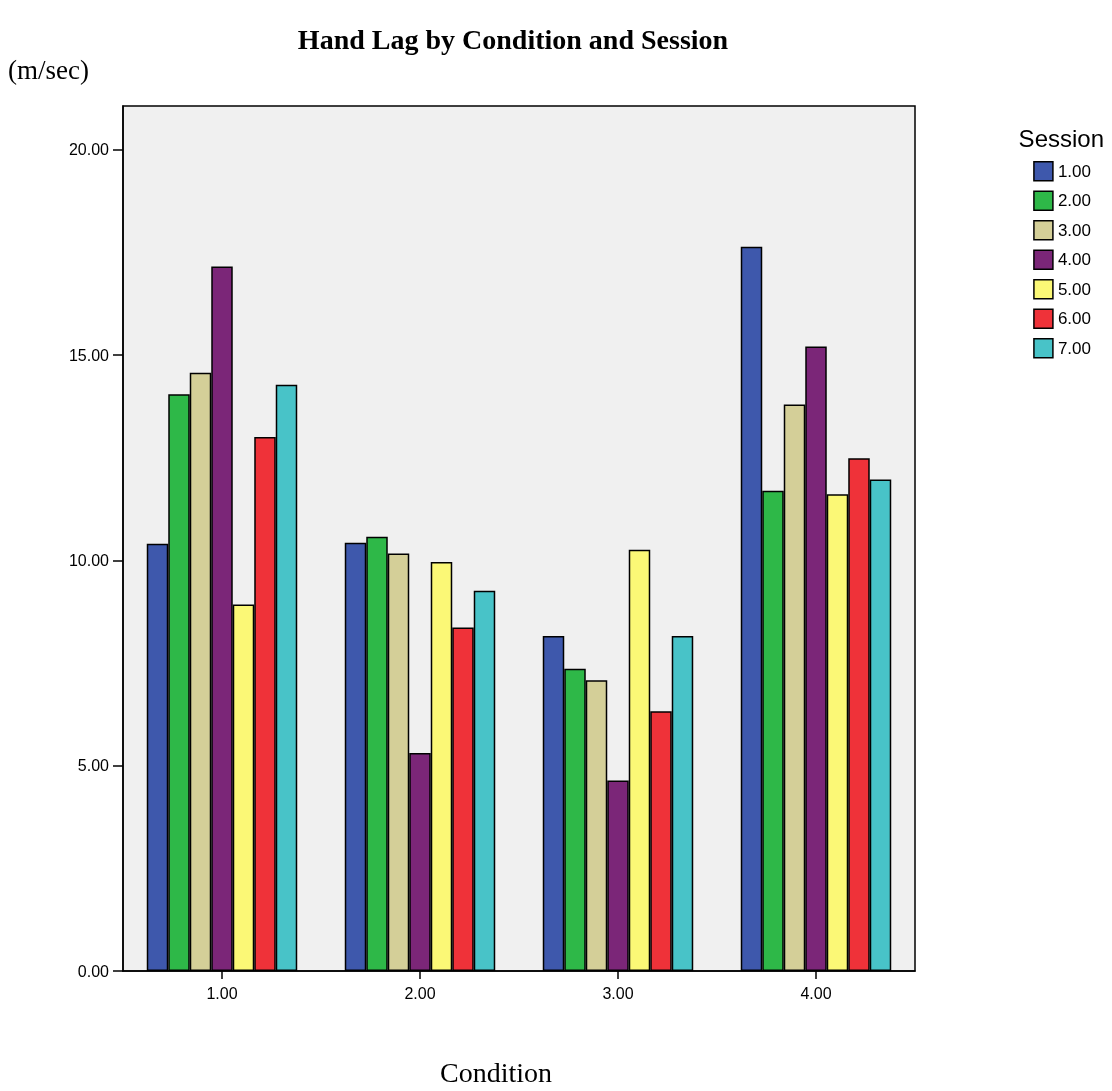 Image resolution: width=1112 pixels, height=1091 pixels. I want to click on x-tick-label: 2.00, so click(420, 993).